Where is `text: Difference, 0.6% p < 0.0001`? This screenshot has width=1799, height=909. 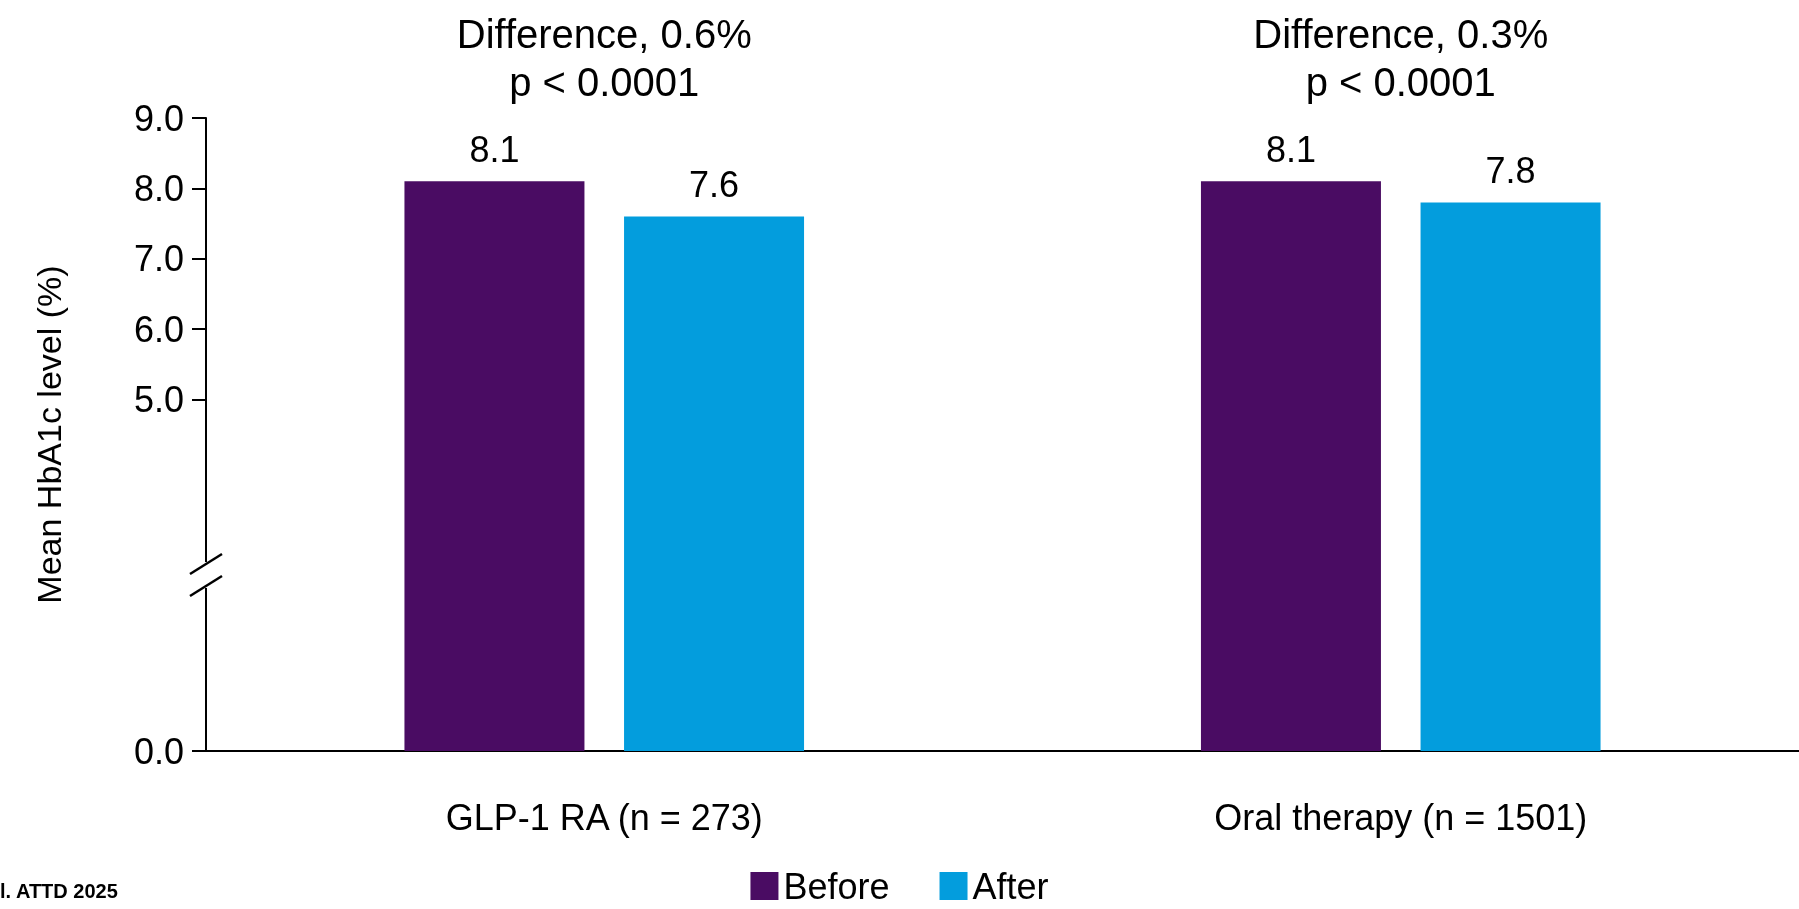 text: Difference, 0.6% p < 0.0001 is located at coordinates (604, 58).